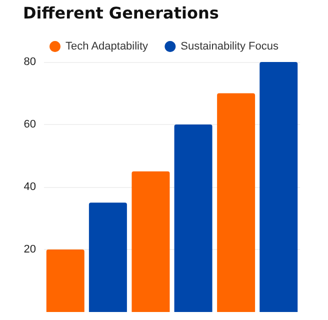  What do you see at coordinates (107, 46) in the screenshot?
I see `legend-label: Tech Adaptability` at bounding box center [107, 46].